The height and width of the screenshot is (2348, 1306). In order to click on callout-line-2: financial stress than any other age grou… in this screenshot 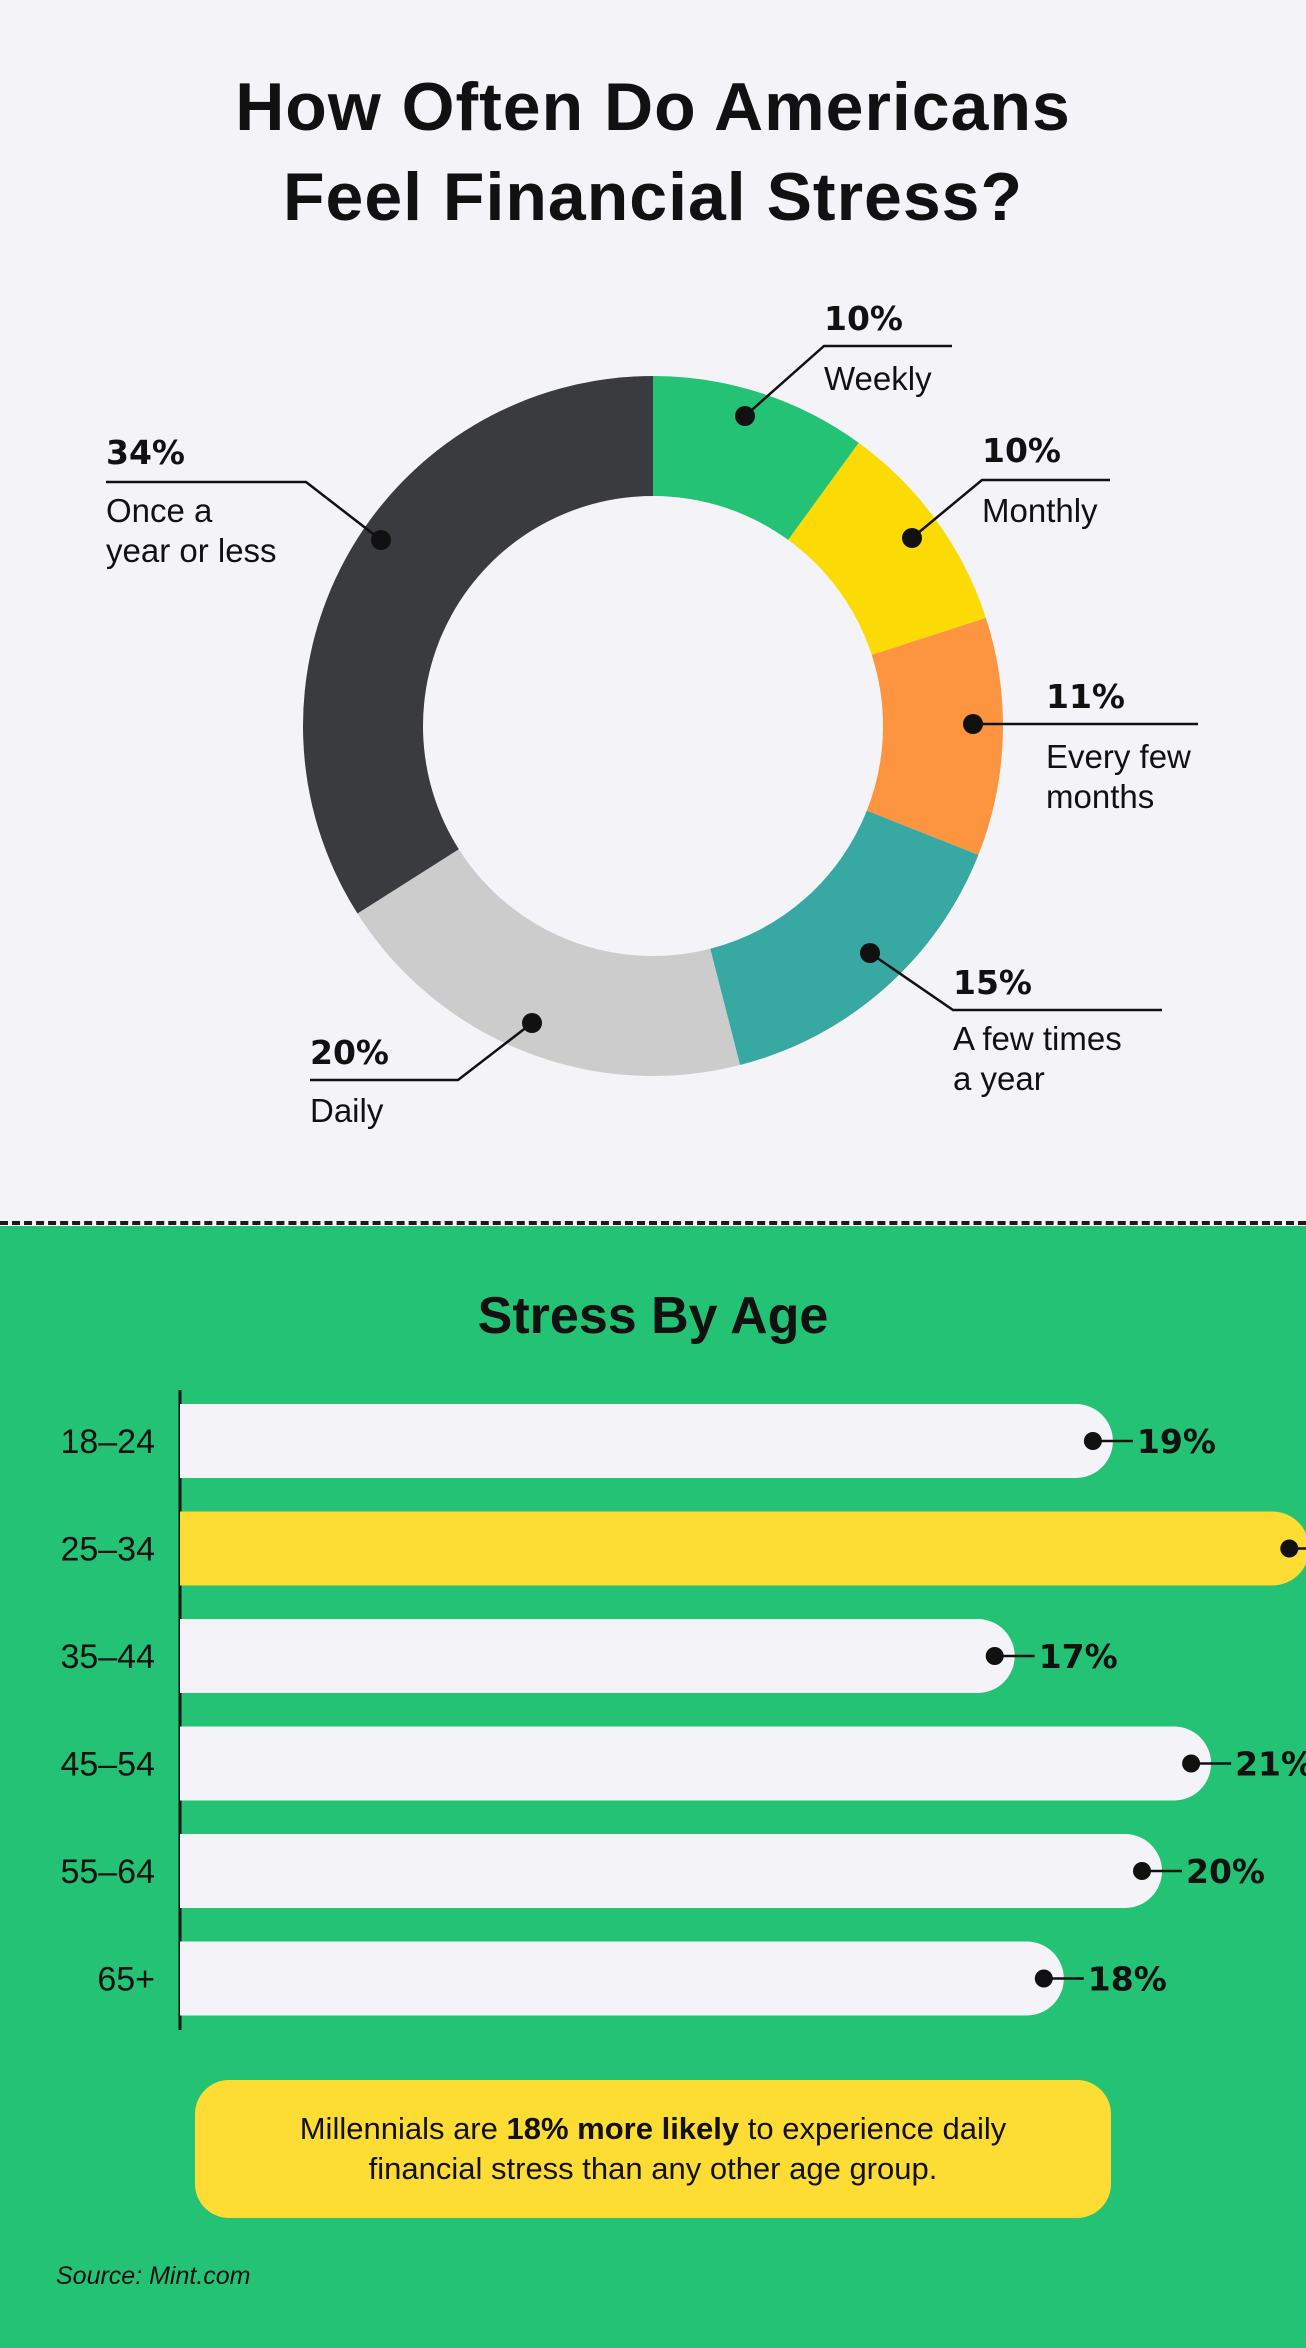, I will do `click(653, 2168)`.